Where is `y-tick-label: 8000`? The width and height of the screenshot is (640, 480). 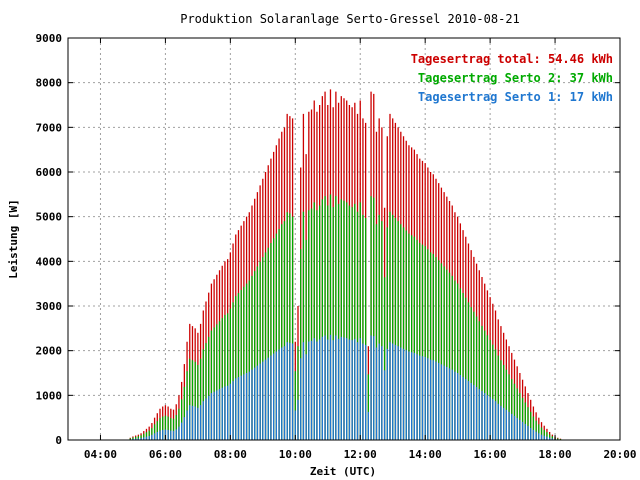
y-tick-label: 8000 is located at coordinates (49, 83).